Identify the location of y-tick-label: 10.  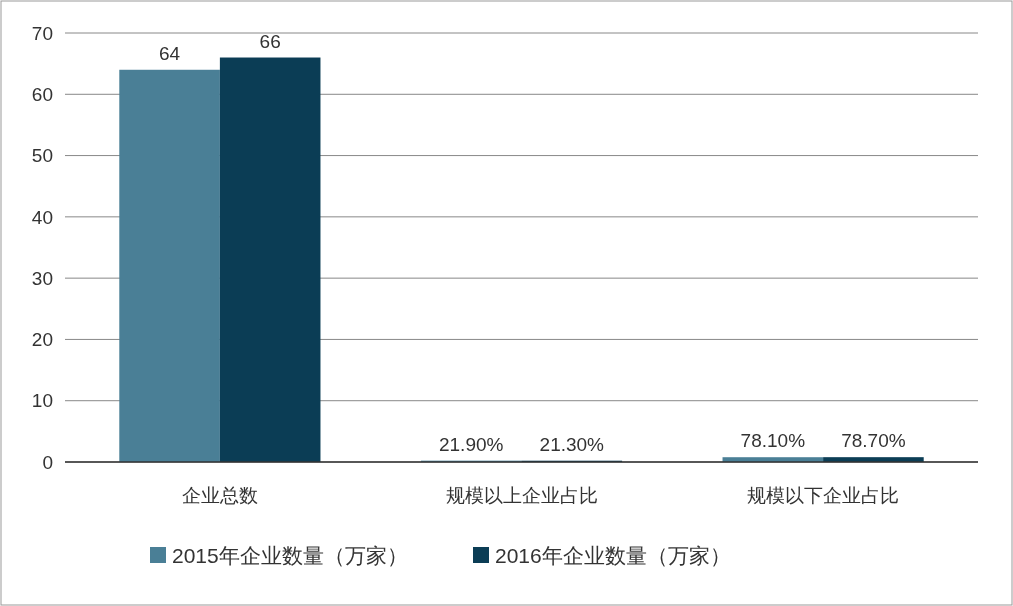
(42, 401).